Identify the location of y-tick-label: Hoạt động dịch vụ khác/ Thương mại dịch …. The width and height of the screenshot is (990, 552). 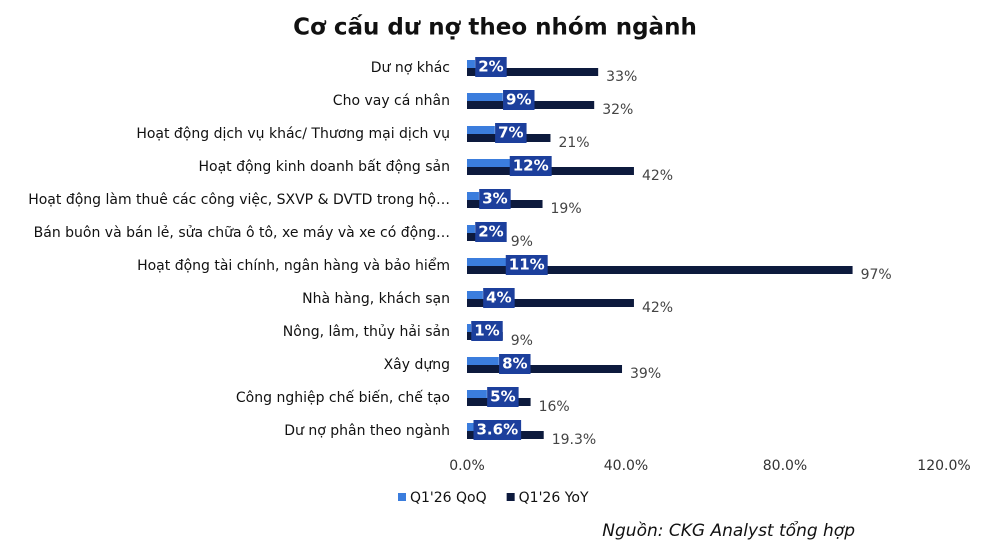
(293, 134).